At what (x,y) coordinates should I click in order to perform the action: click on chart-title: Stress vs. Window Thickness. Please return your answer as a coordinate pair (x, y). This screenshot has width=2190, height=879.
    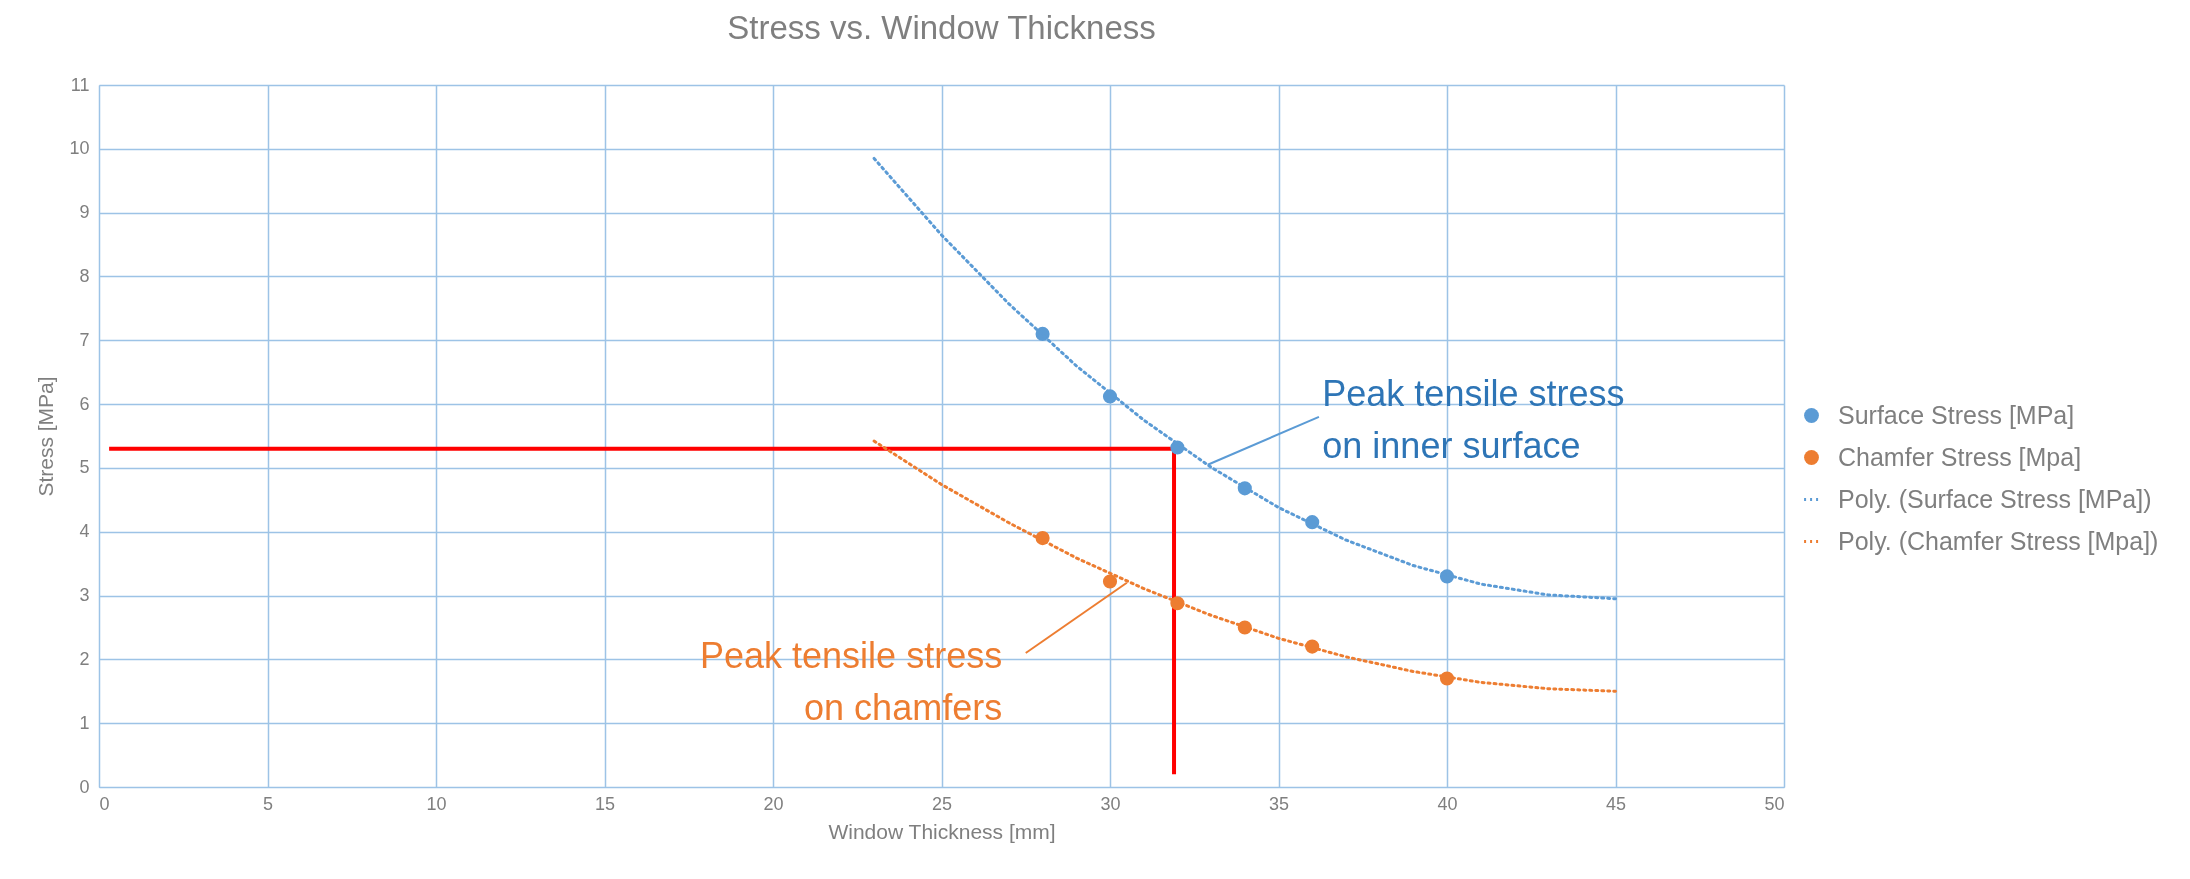
    Looking at the image, I should click on (941, 27).